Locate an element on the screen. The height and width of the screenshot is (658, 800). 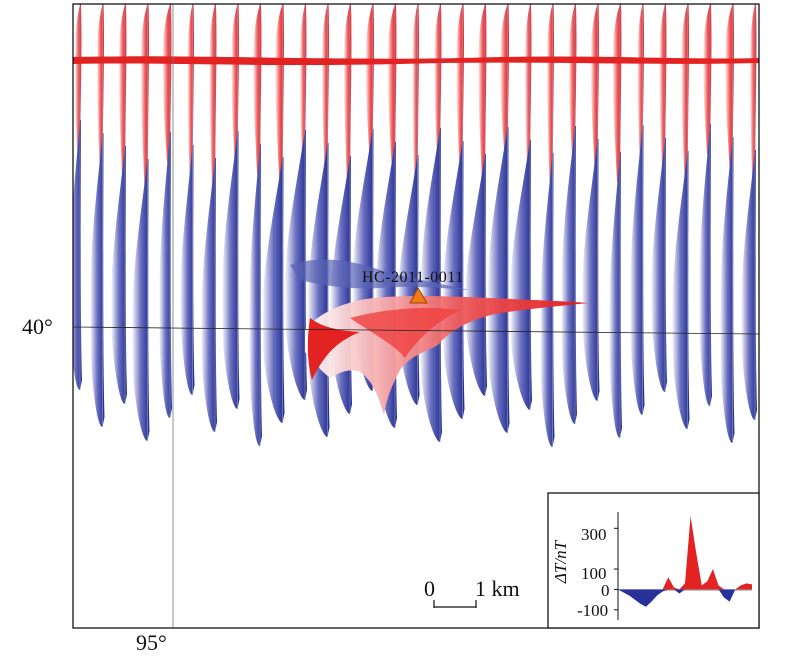
inset-negative-area is located at coordinates (685, 598).